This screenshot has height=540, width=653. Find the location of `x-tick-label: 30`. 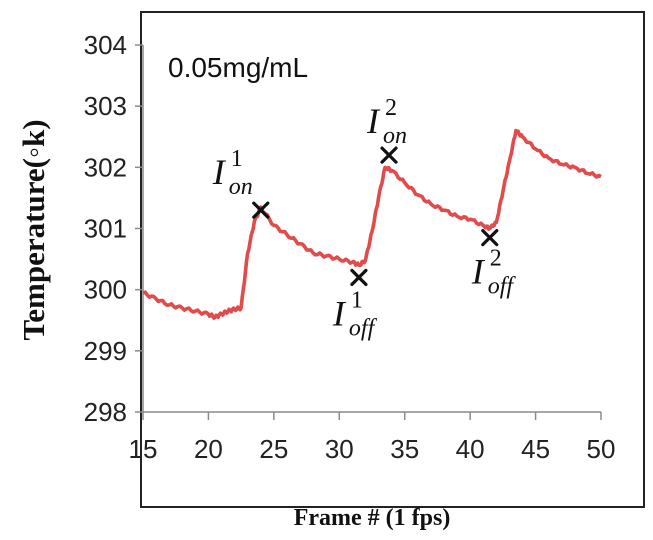

x-tick-label: 30 is located at coordinates (339, 449).